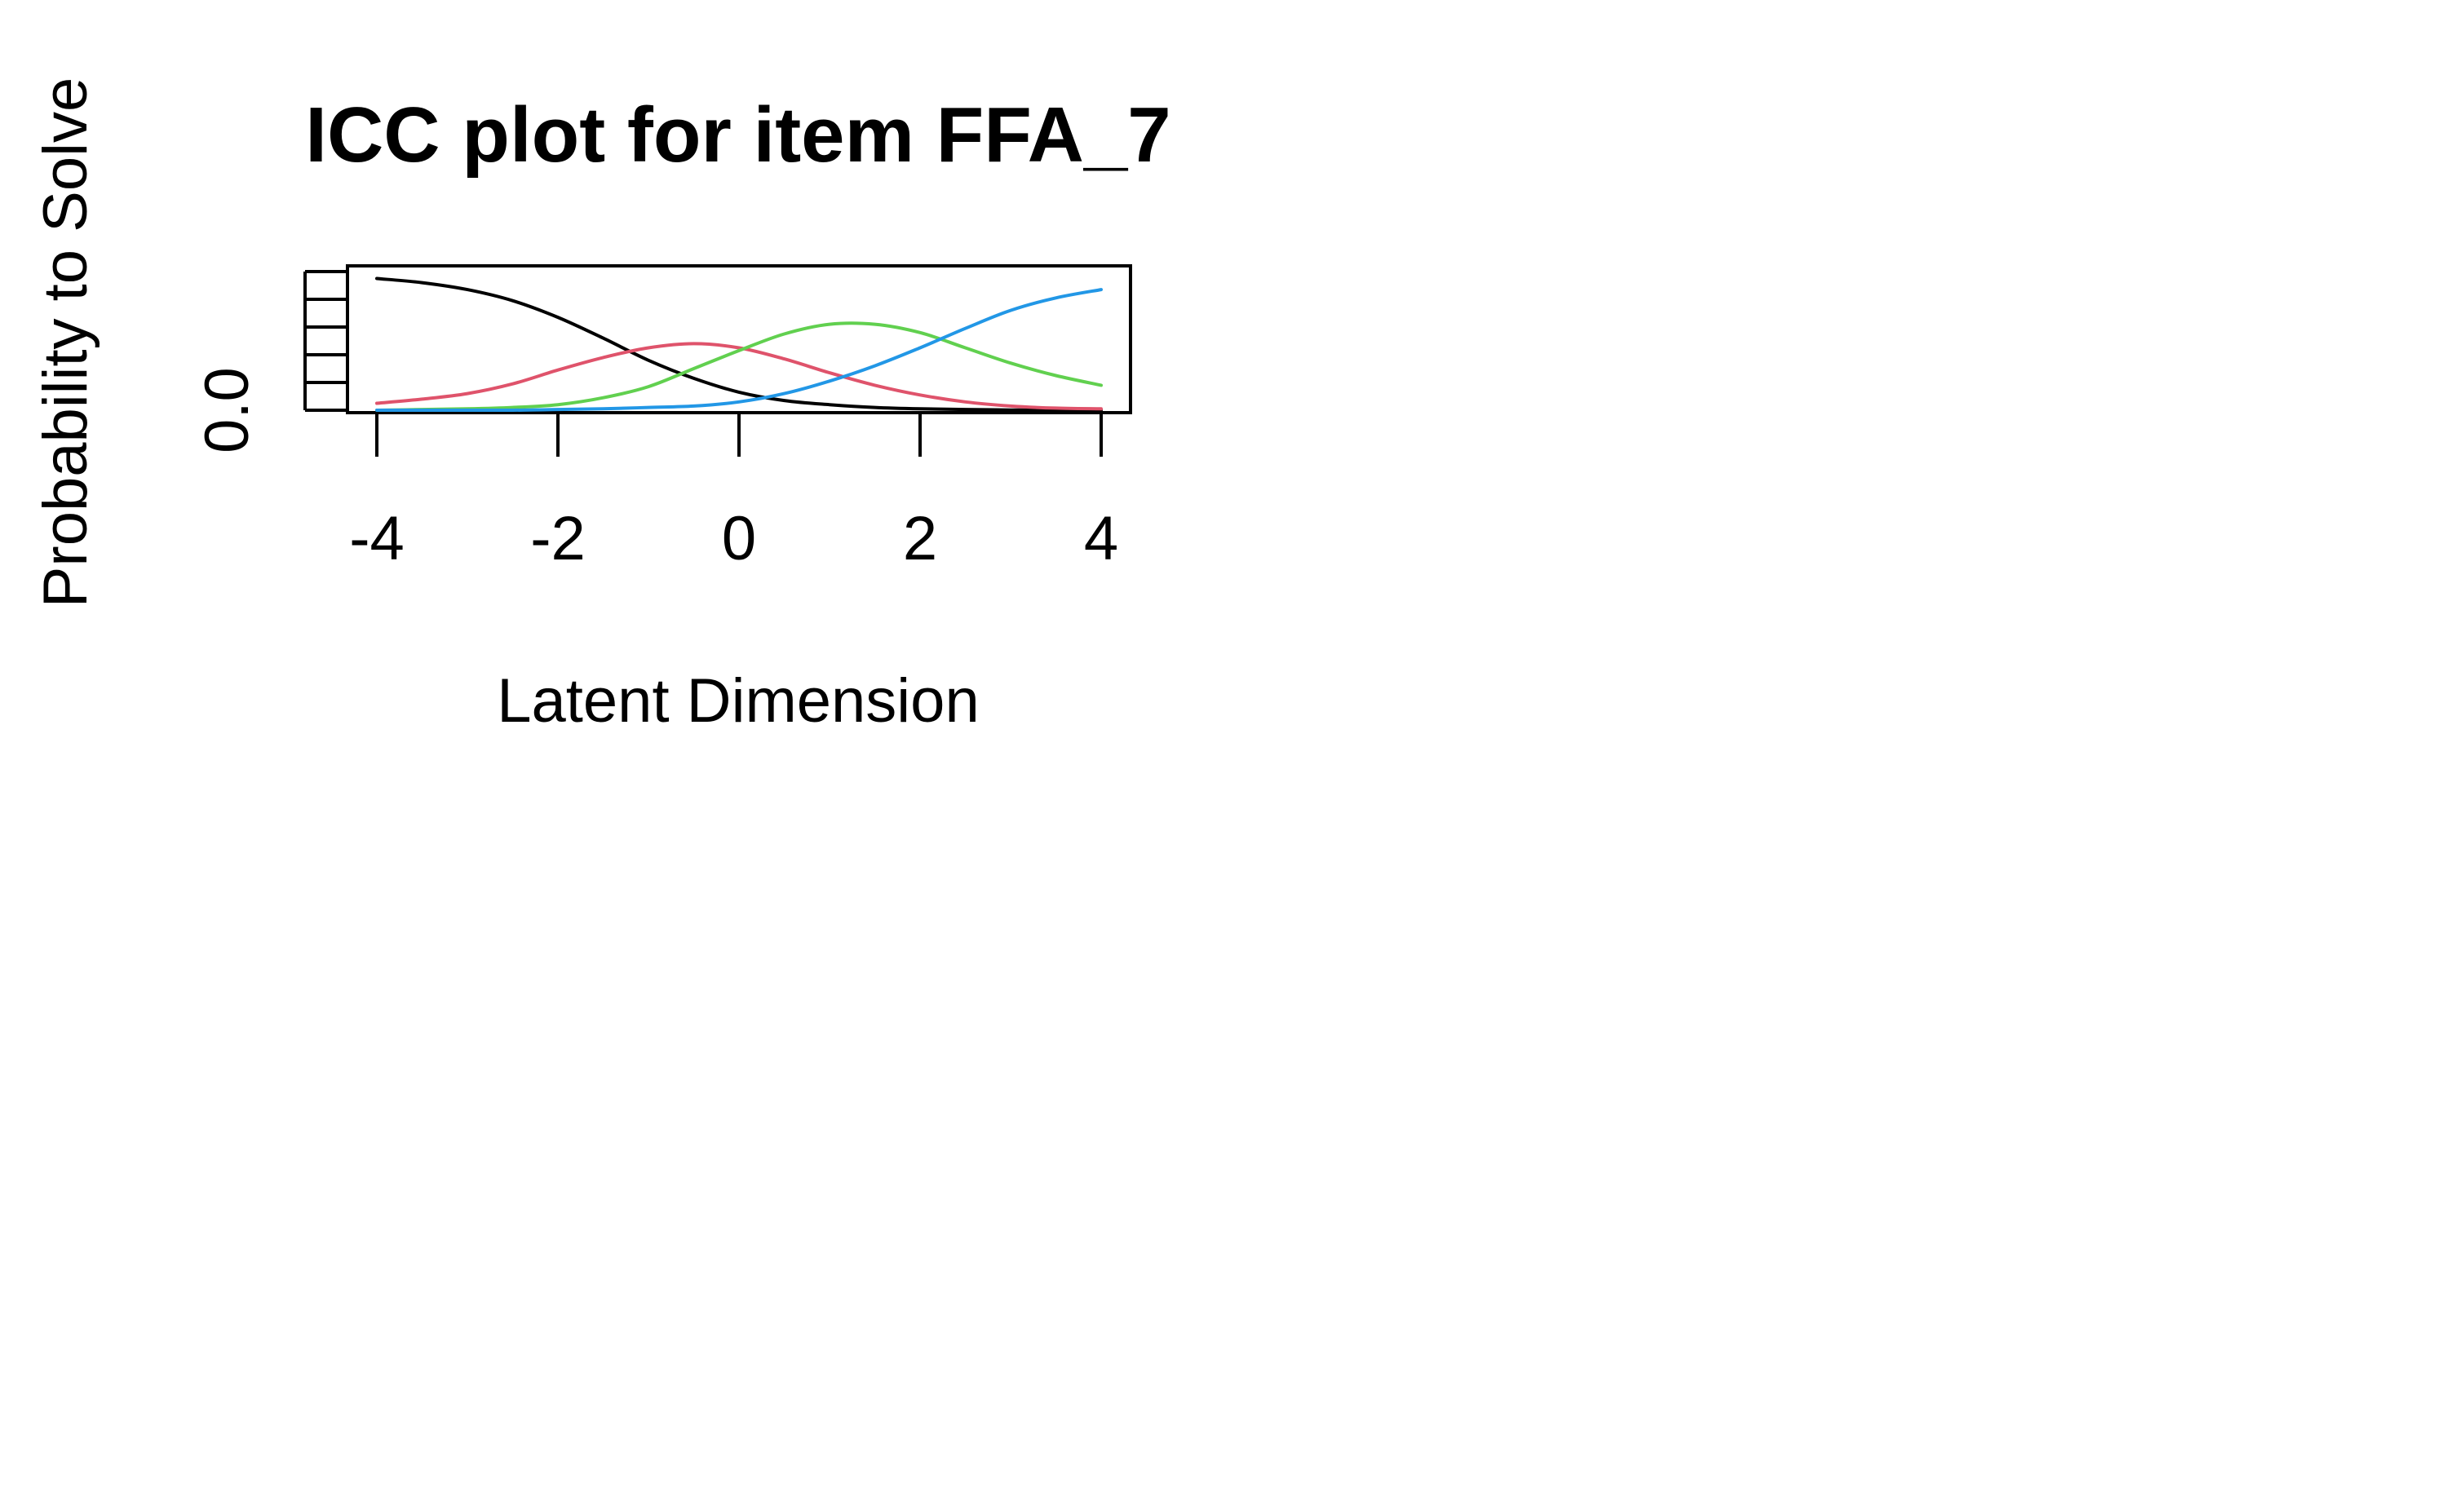 This screenshot has height=1512, width=2447. Describe the element at coordinates (269, 361) in the screenshot. I see `y-axis: 0.0` at that location.